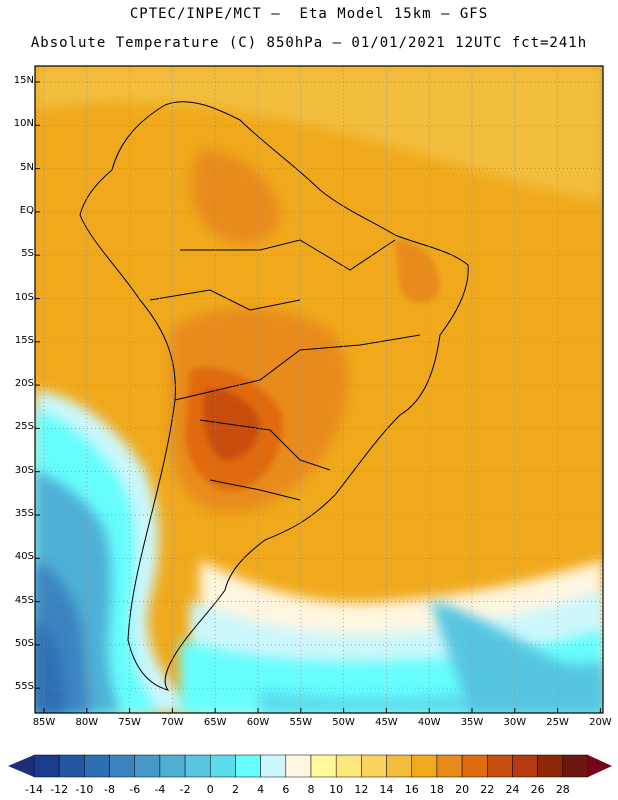  Describe the element at coordinates (185, 789) in the screenshot. I see `colorbar-label: -2` at that location.